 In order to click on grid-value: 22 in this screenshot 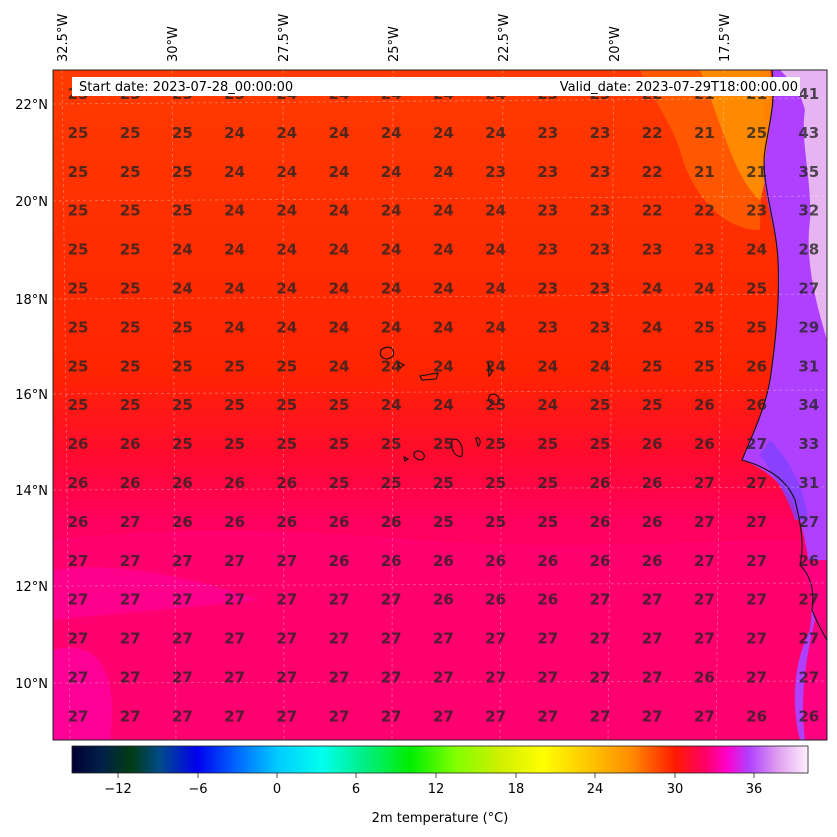, I will do `click(652, 172)`.